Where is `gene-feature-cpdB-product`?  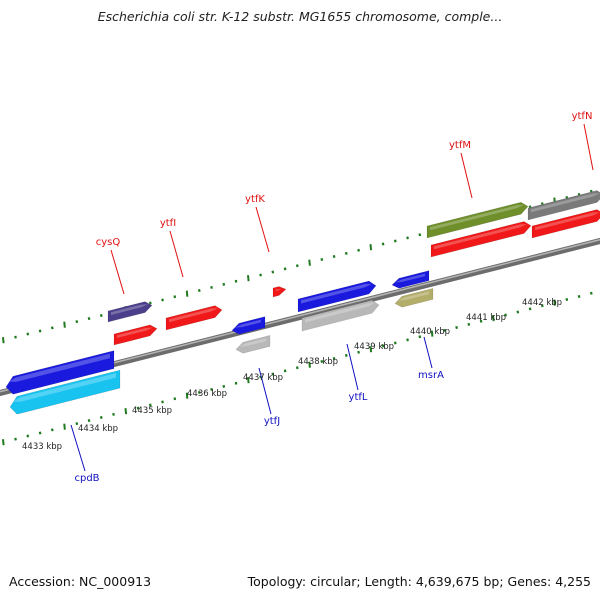 gene-feature-cpdB-product is located at coordinates (65, 392).